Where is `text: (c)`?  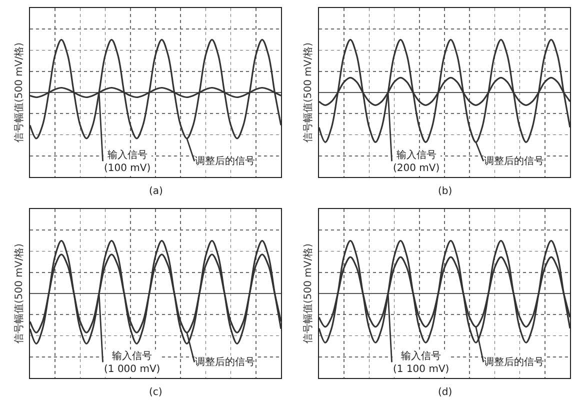 text: (c) is located at coordinates (155, 392).